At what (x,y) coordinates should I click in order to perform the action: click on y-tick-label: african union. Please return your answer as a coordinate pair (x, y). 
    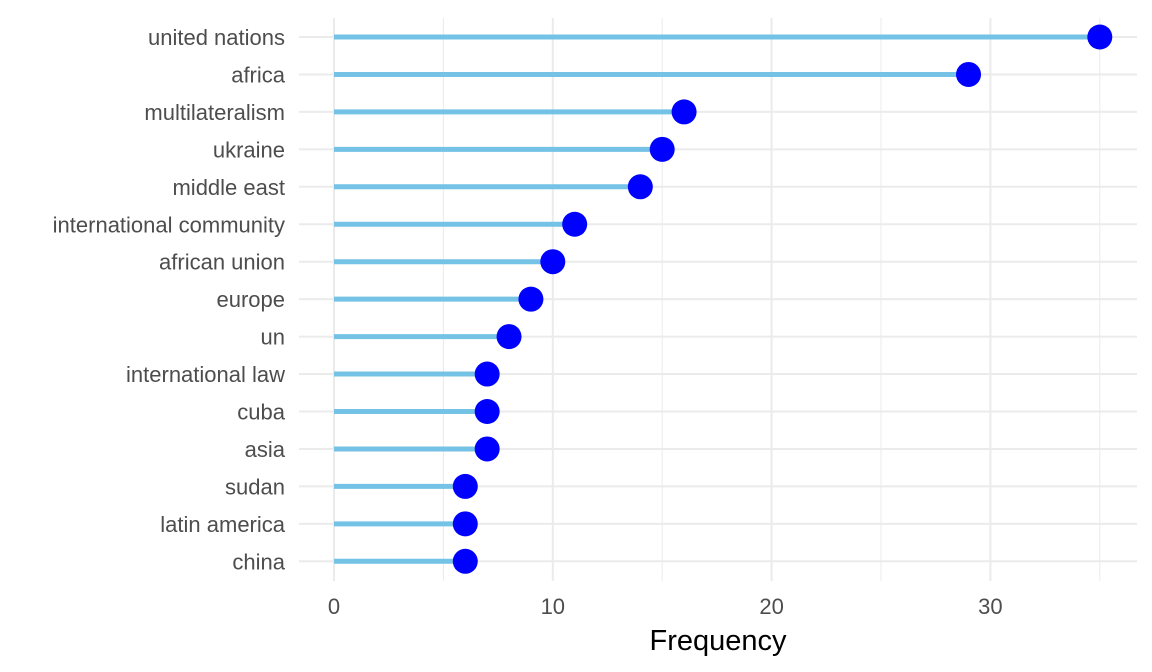
    Looking at the image, I should click on (222, 262).